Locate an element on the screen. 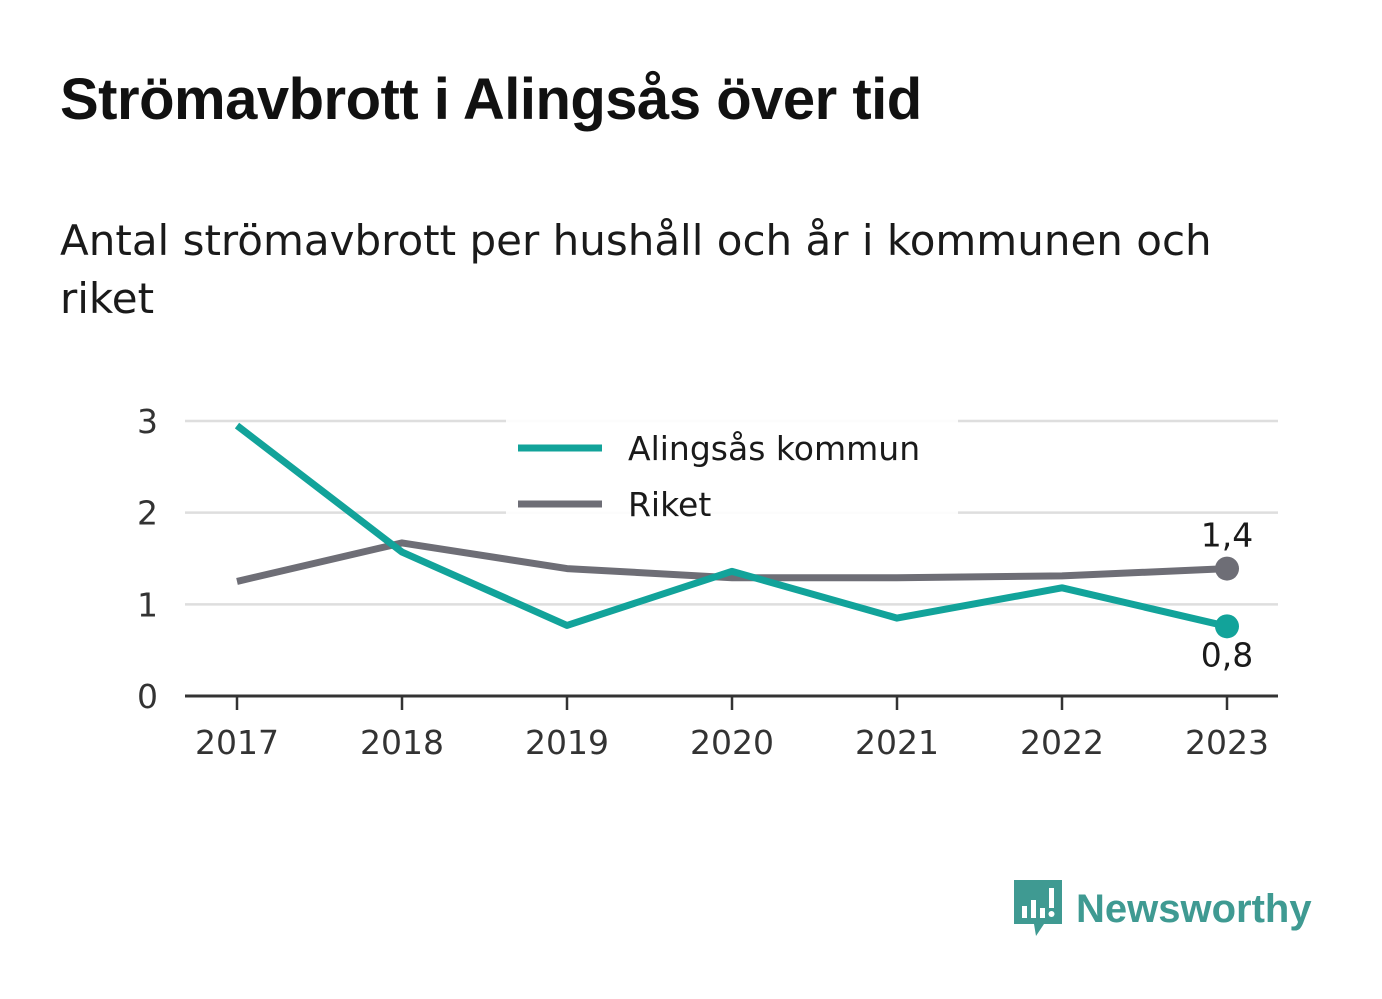  x-tick-label: 2021 is located at coordinates (897, 742).